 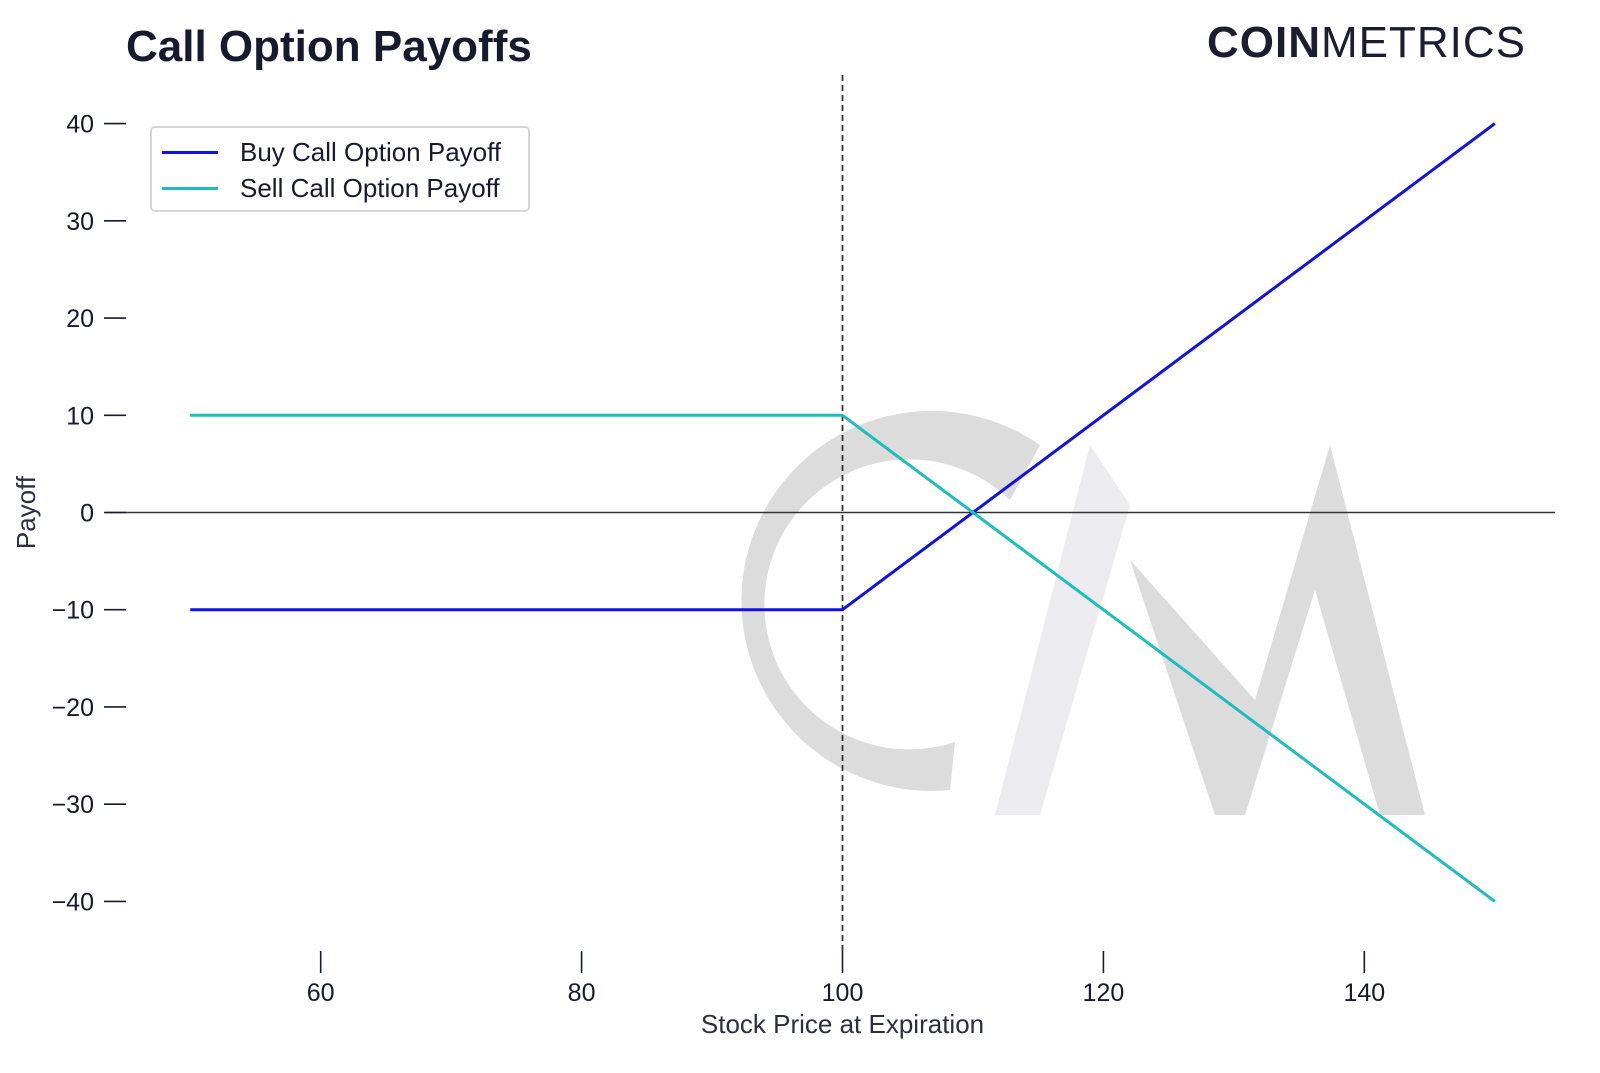 What do you see at coordinates (1277, 630) in the screenshot?
I see `watermark-letter-m-right` at bounding box center [1277, 630].